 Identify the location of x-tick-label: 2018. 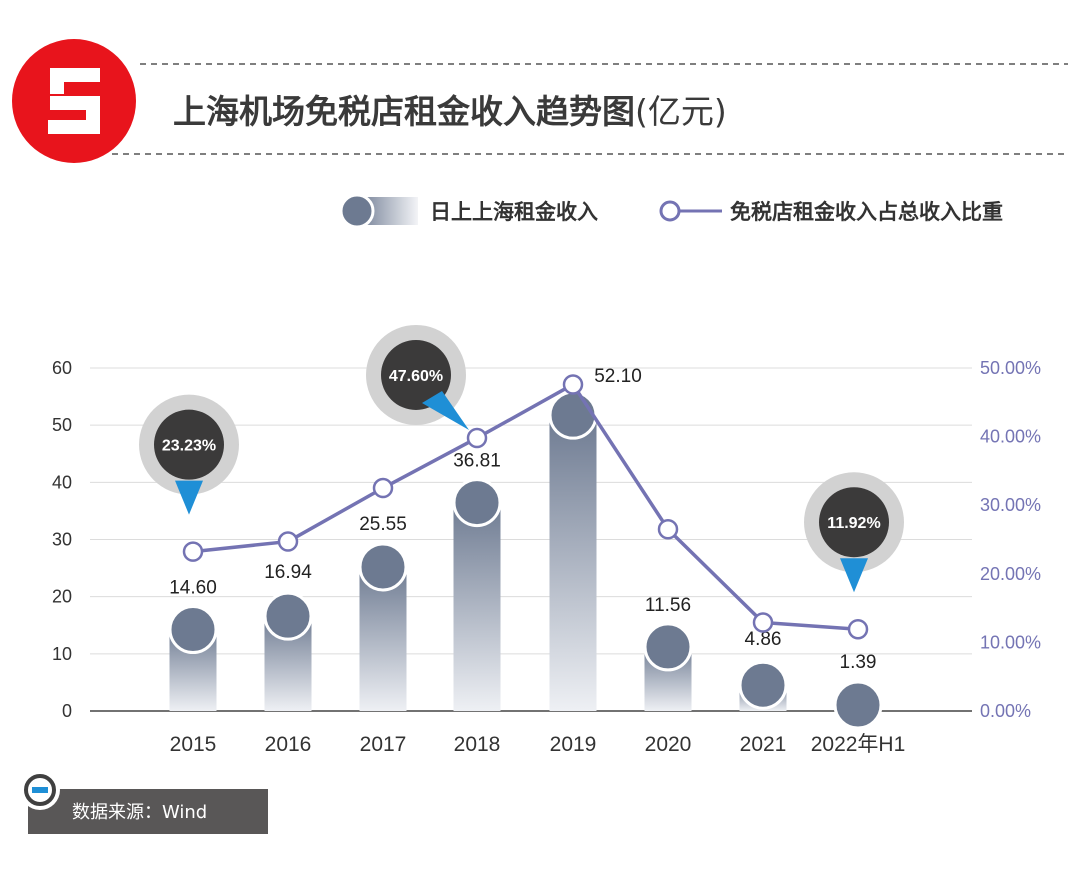
(477, 744).